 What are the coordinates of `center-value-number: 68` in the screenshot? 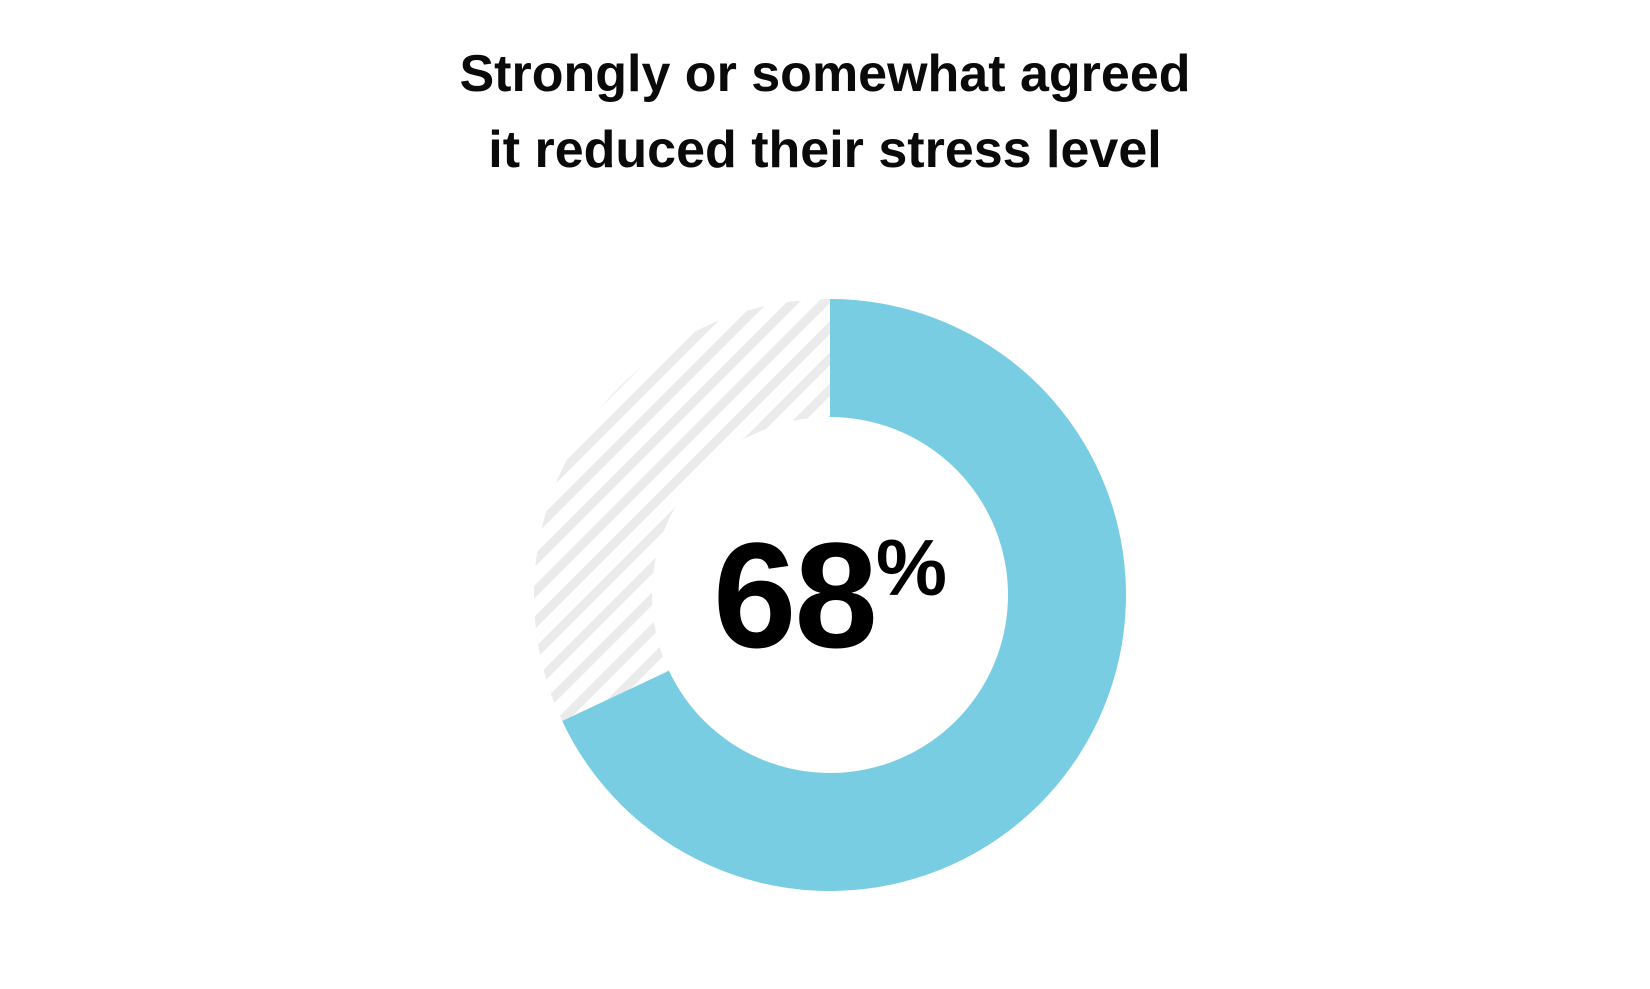 It's located at (795, 595).